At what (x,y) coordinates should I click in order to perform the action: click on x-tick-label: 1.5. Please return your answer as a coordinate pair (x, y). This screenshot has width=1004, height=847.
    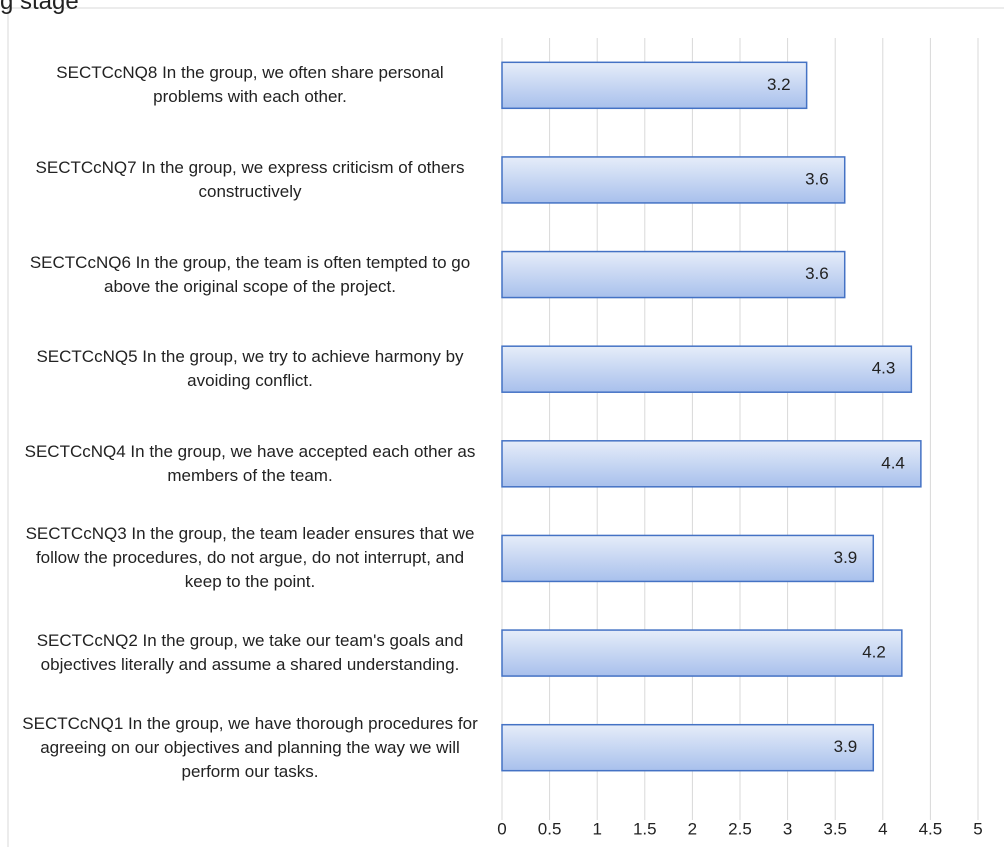
    Looking at the image, I should click on (645, 828).